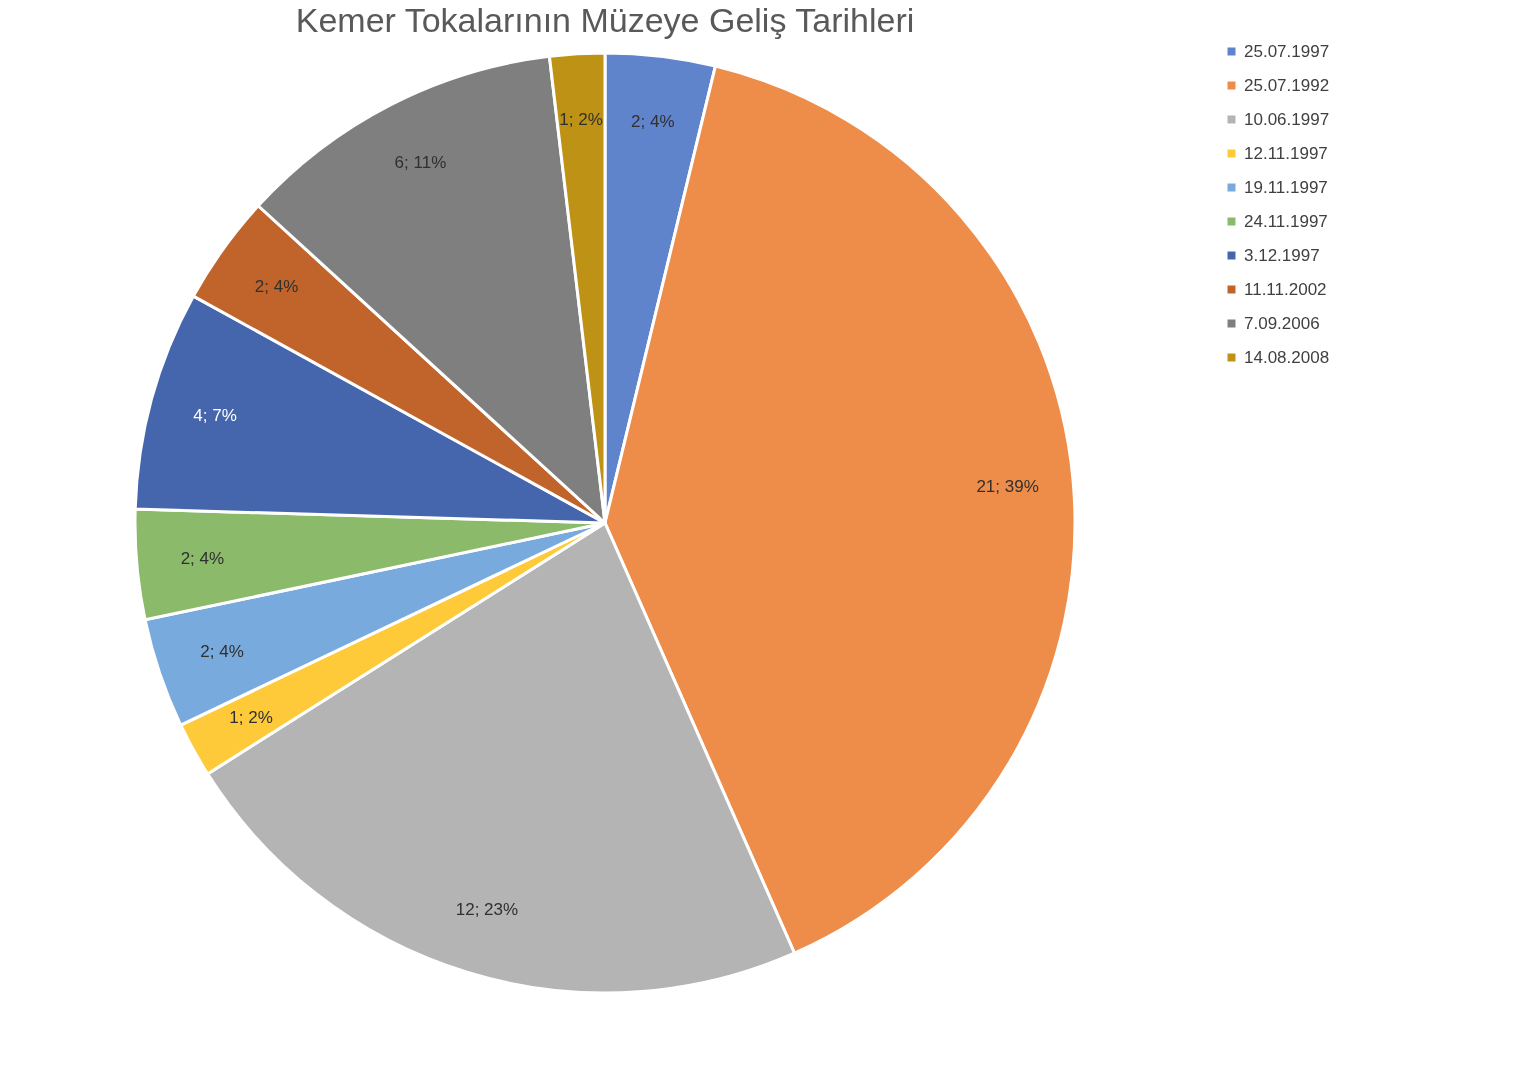 Image resolution: width=1521 pixels, height=1081 pixels. What do you see at coordinates (1287, 357) in the screenshot?
I see `legend-label: 14.08.2008` at bounding box center [1287, 357].